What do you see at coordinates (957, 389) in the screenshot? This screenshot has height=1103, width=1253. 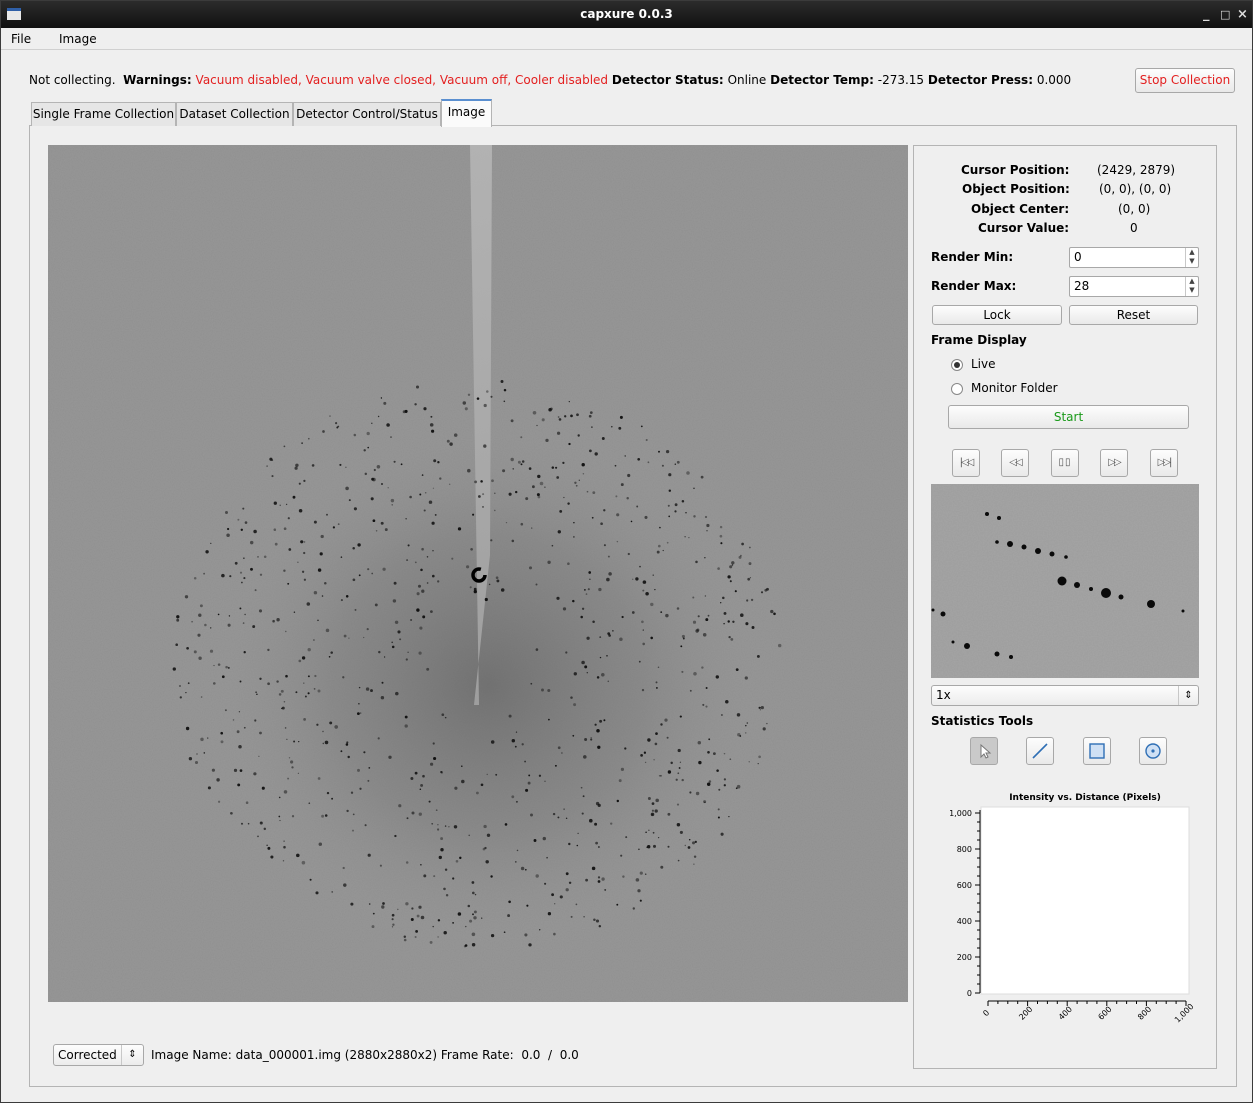 I see `monitor-folder-radio` at bounding box center [957, 389].